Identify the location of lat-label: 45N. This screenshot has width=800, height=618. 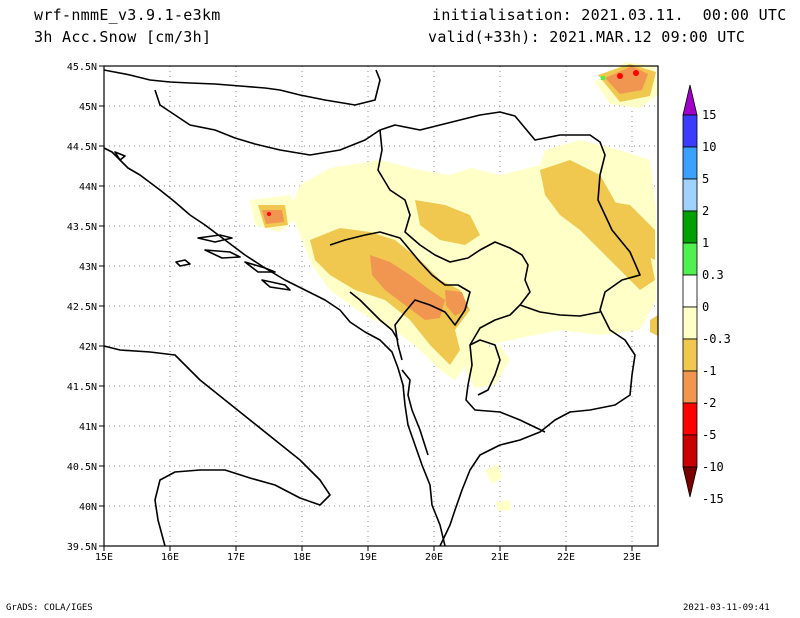
(88, 107).